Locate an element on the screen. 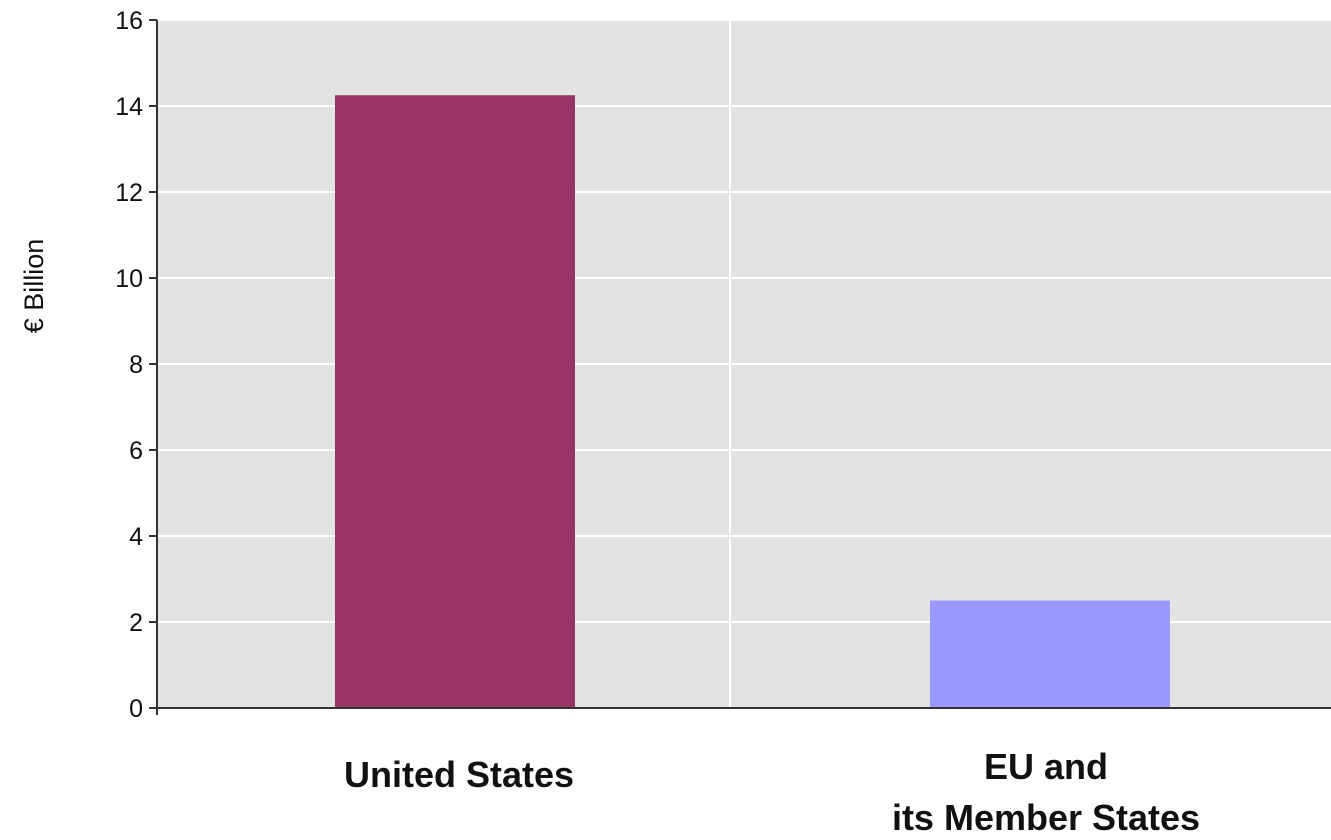  y-tick-label-8: 8 is located at coordinates (136, 365).